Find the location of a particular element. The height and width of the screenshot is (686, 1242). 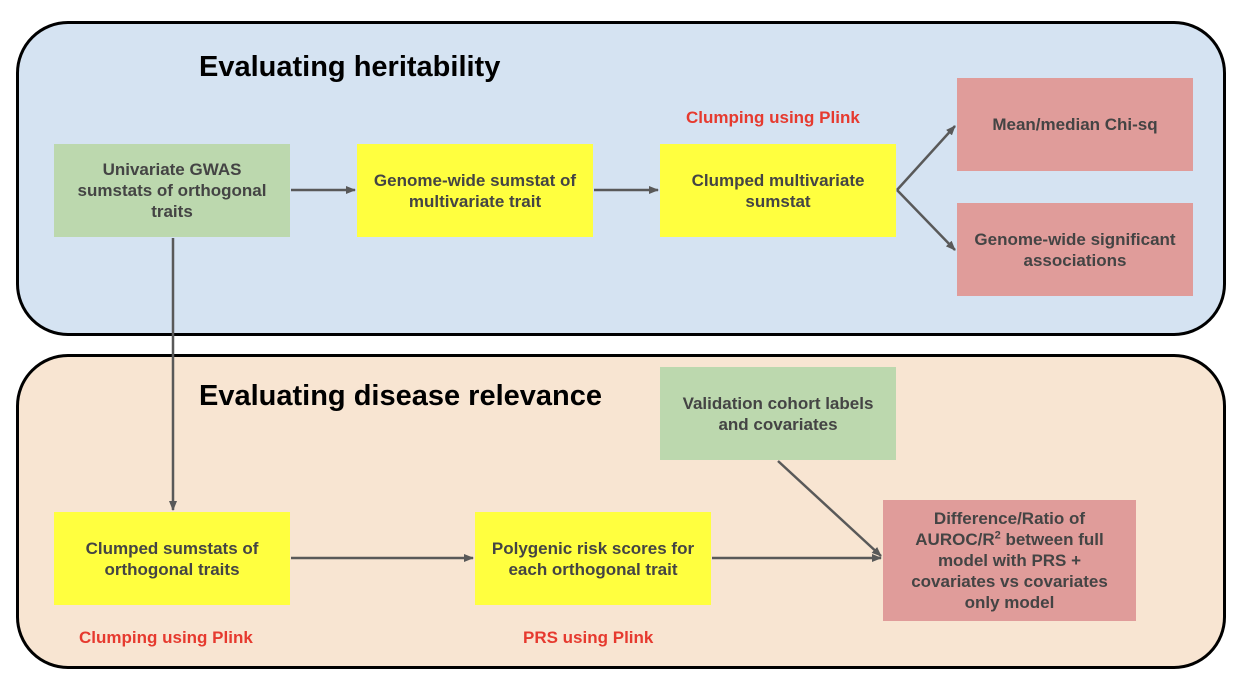

prs-note: PRS using Plink is located at coordinates (588, 637).